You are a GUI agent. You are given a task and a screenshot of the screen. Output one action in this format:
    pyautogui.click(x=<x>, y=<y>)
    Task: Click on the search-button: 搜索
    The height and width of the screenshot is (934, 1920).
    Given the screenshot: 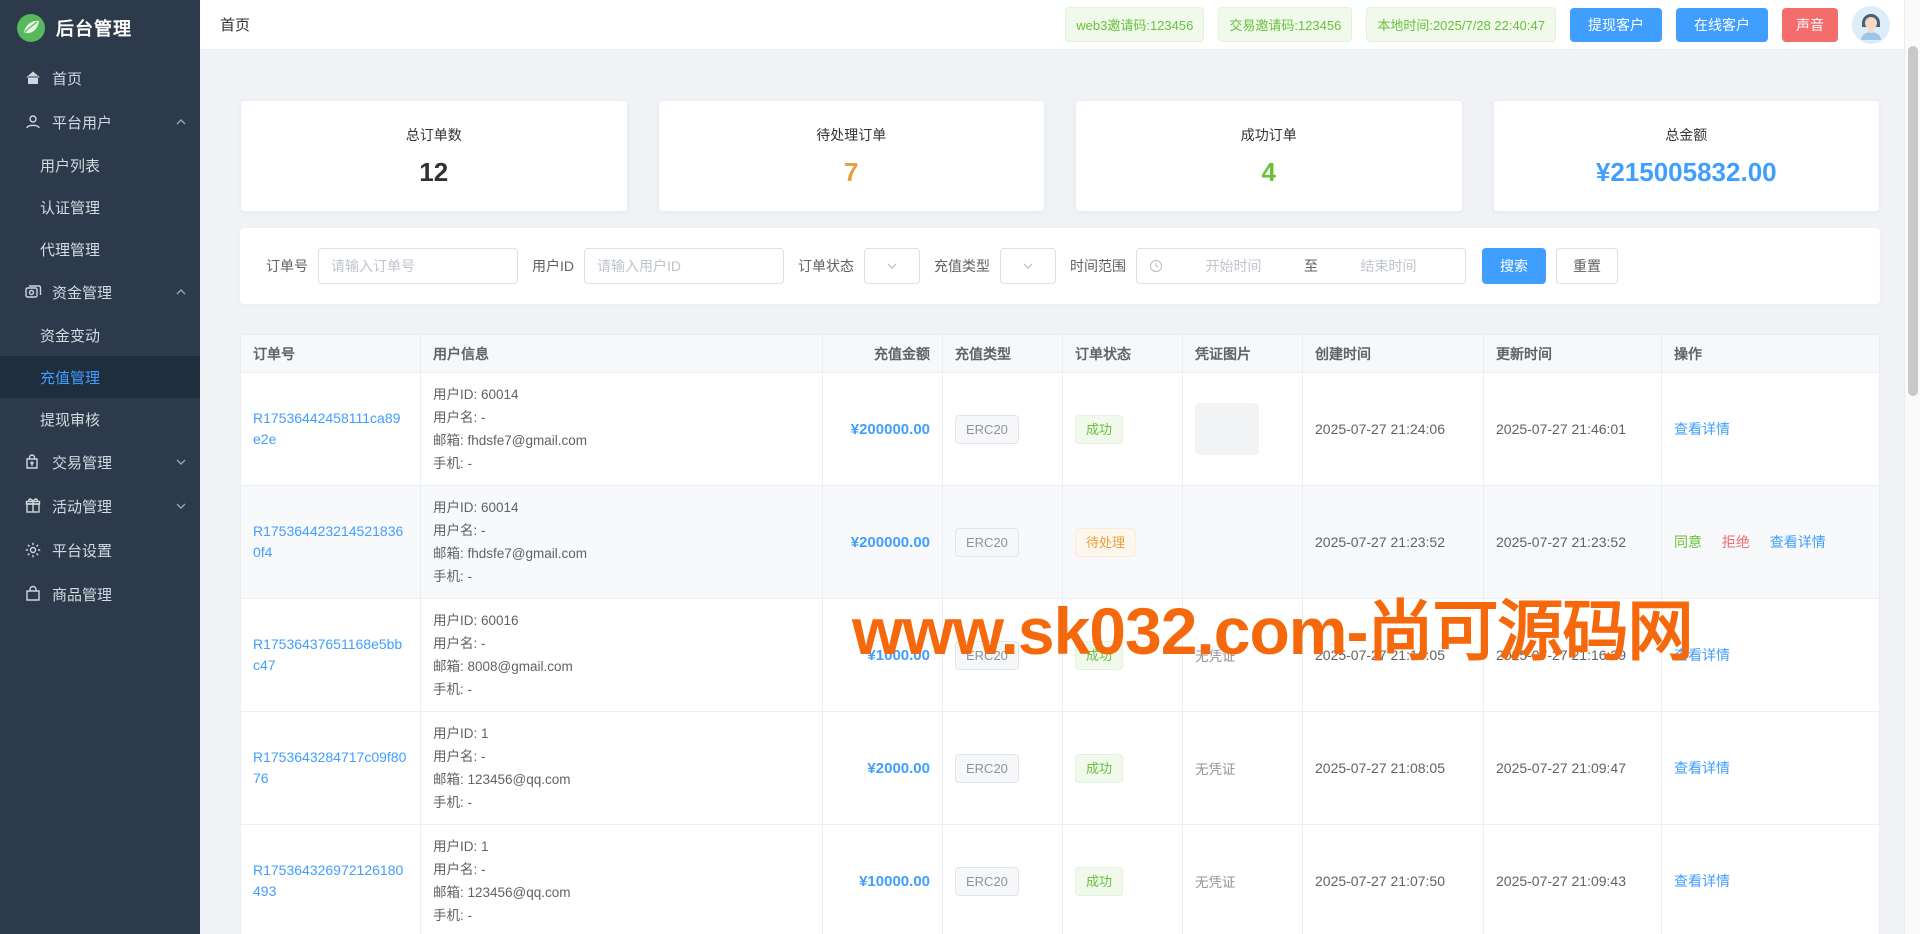 What is the action you would take?
    pyautogui.click(x=1514, y=266)
    